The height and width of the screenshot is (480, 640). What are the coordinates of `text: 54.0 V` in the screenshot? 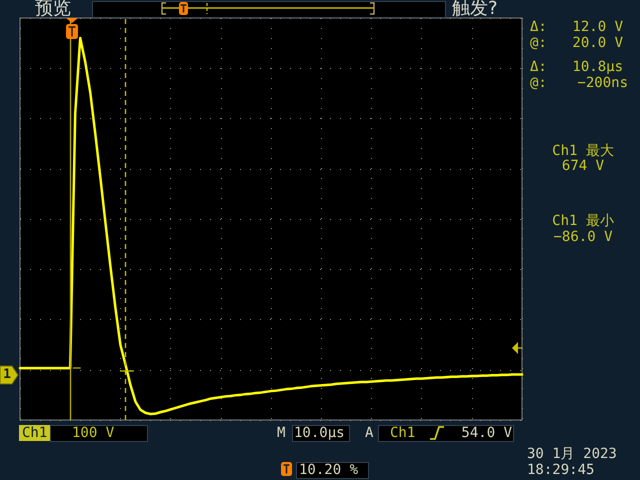 It's located at (486, 433).